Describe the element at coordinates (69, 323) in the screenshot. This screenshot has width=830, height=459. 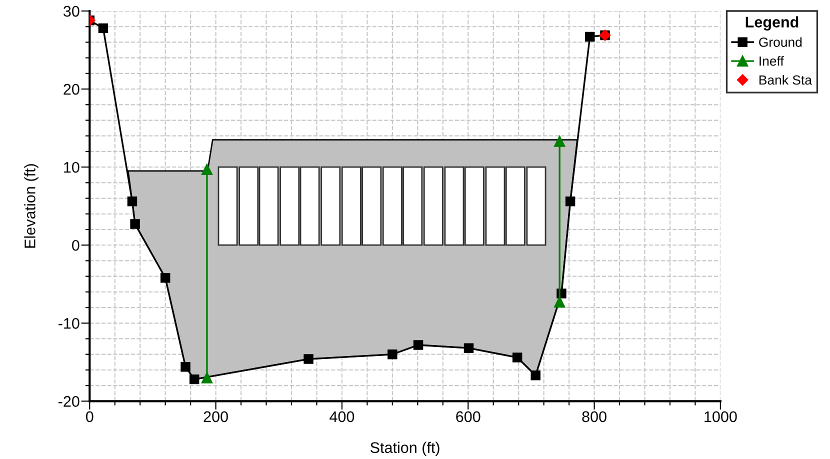
I see `y-tick-label: -10` at that location.